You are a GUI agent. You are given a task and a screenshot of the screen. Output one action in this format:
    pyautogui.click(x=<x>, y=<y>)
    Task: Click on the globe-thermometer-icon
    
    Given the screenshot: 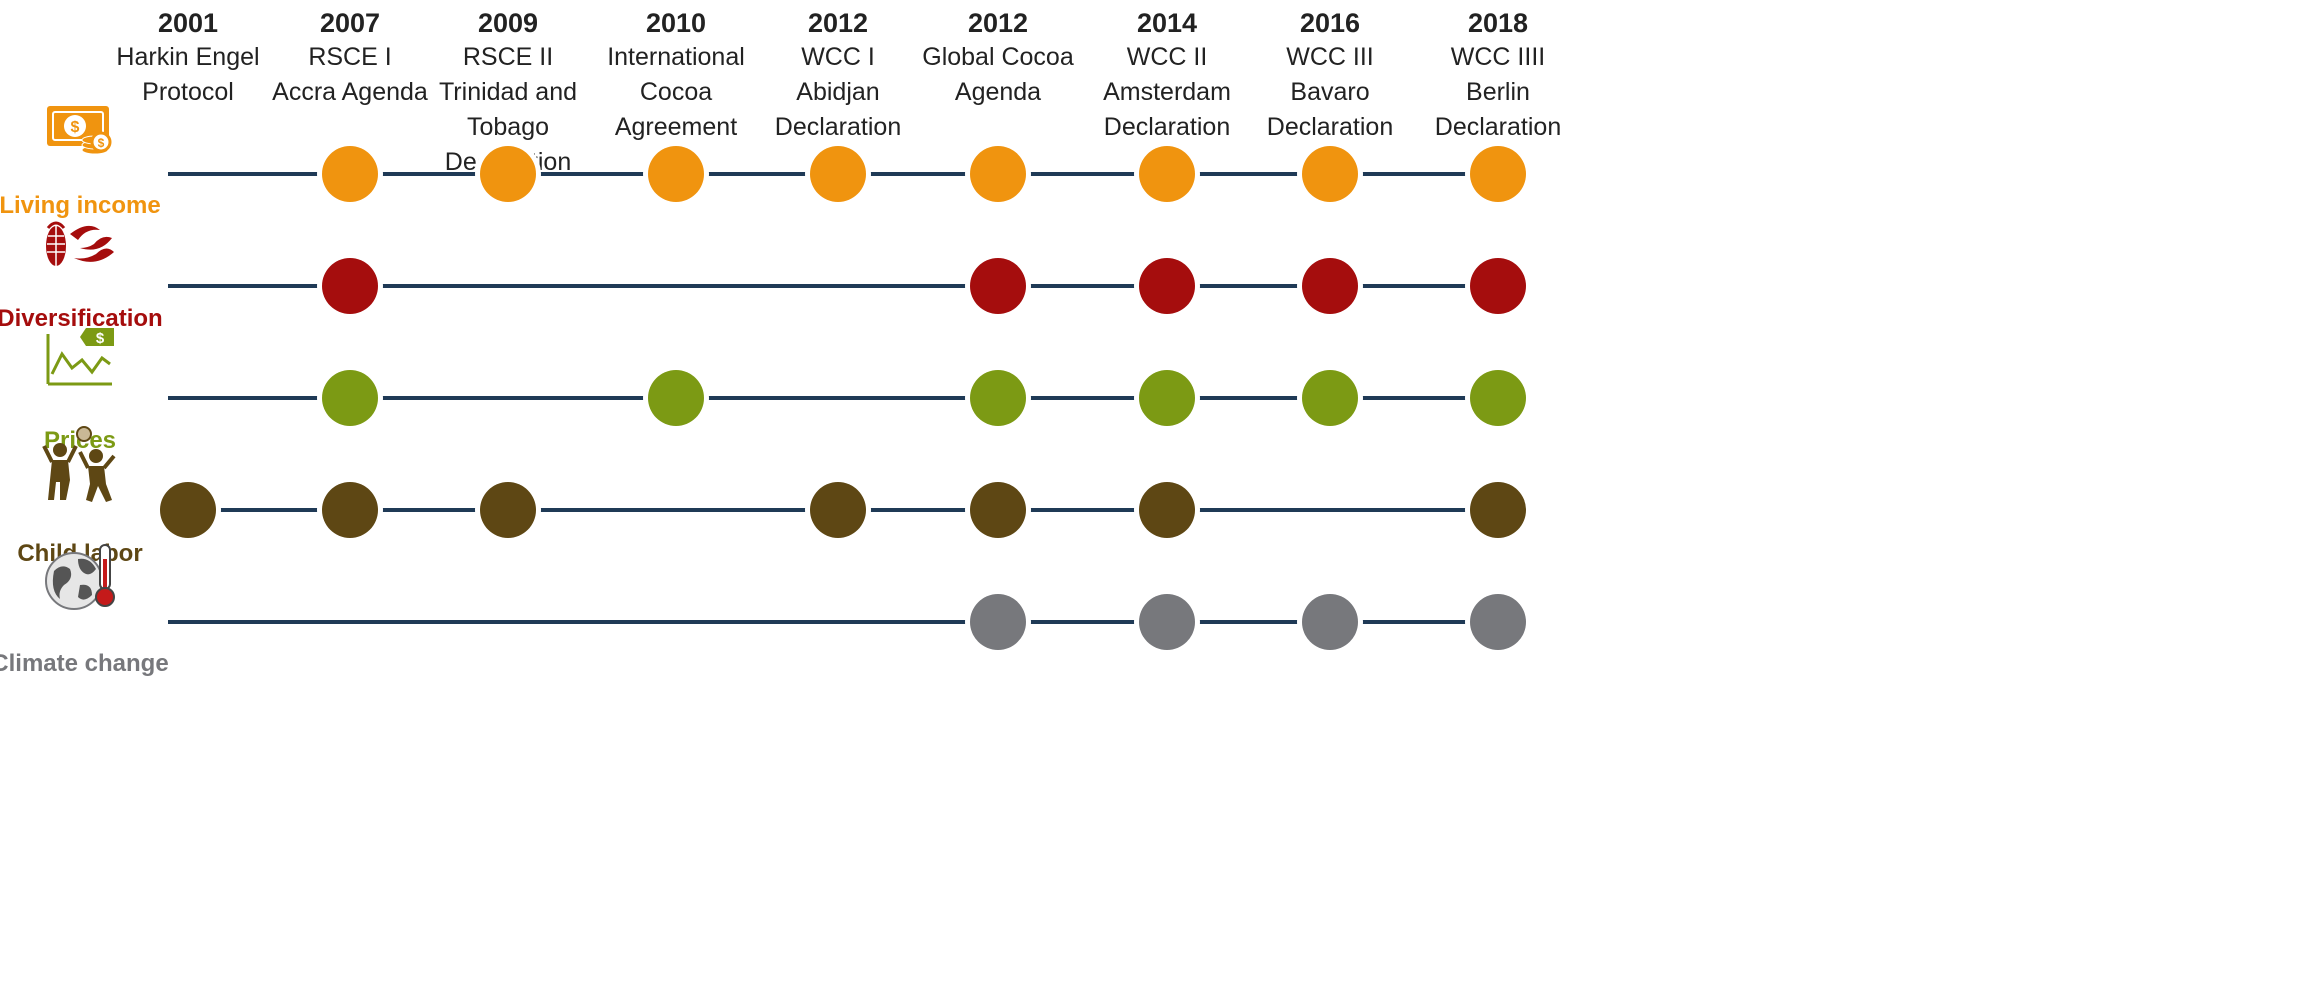 What is the action you would take?
    pyautogui.click(x=80, y=580)
    